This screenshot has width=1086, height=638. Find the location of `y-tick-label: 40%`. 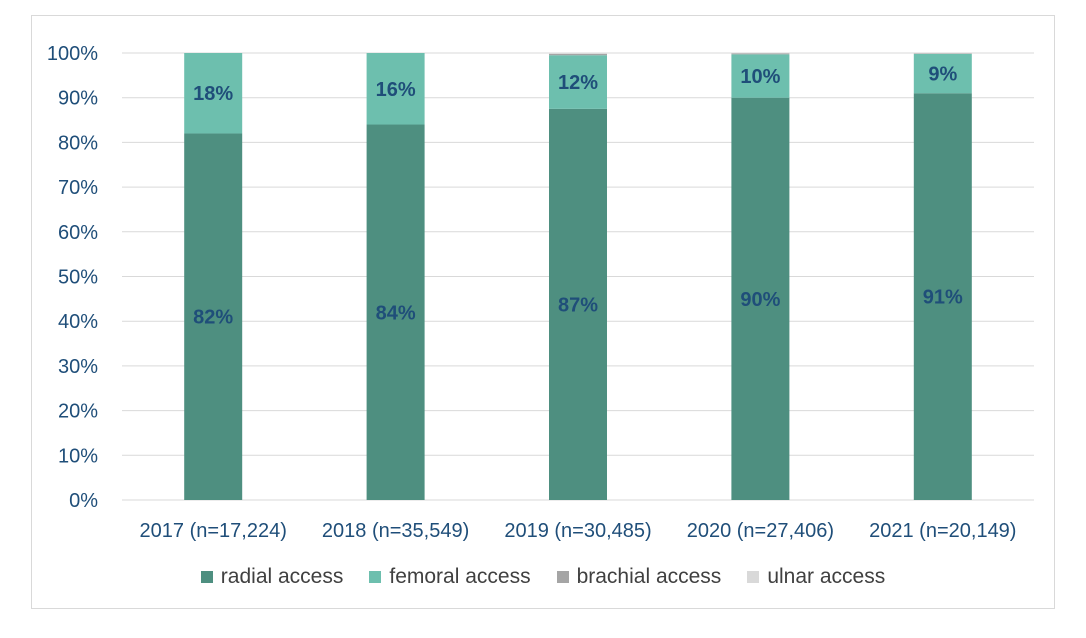

y-tick-label: 40% is located at coordinates (78, 322).